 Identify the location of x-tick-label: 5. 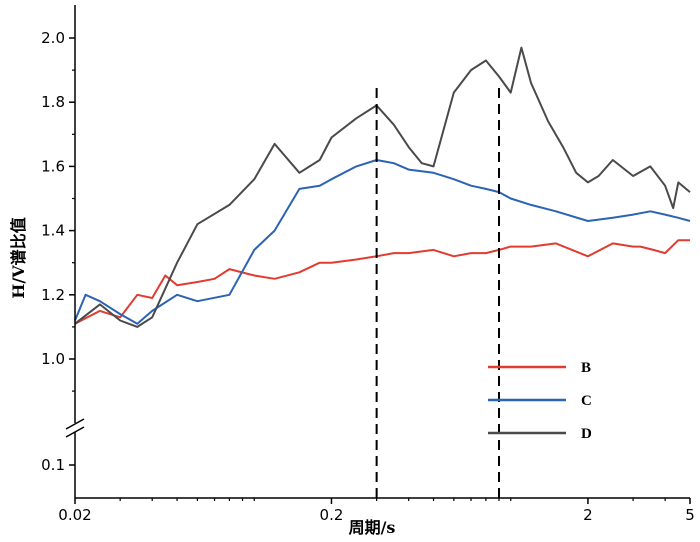
(690, 515).